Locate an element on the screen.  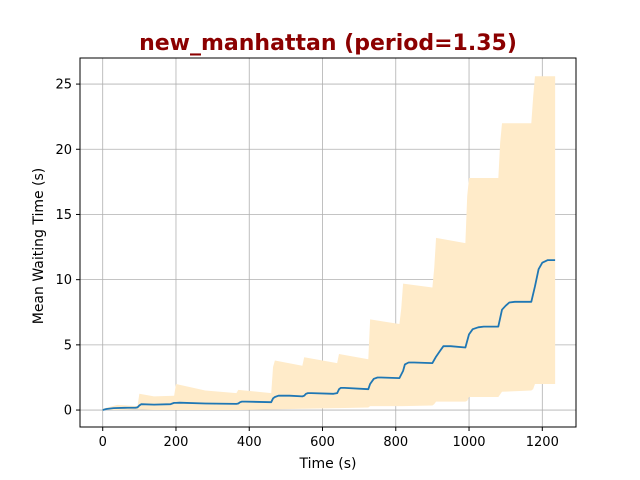
x-tick-label: 600 is located at coordinates (322, 442).